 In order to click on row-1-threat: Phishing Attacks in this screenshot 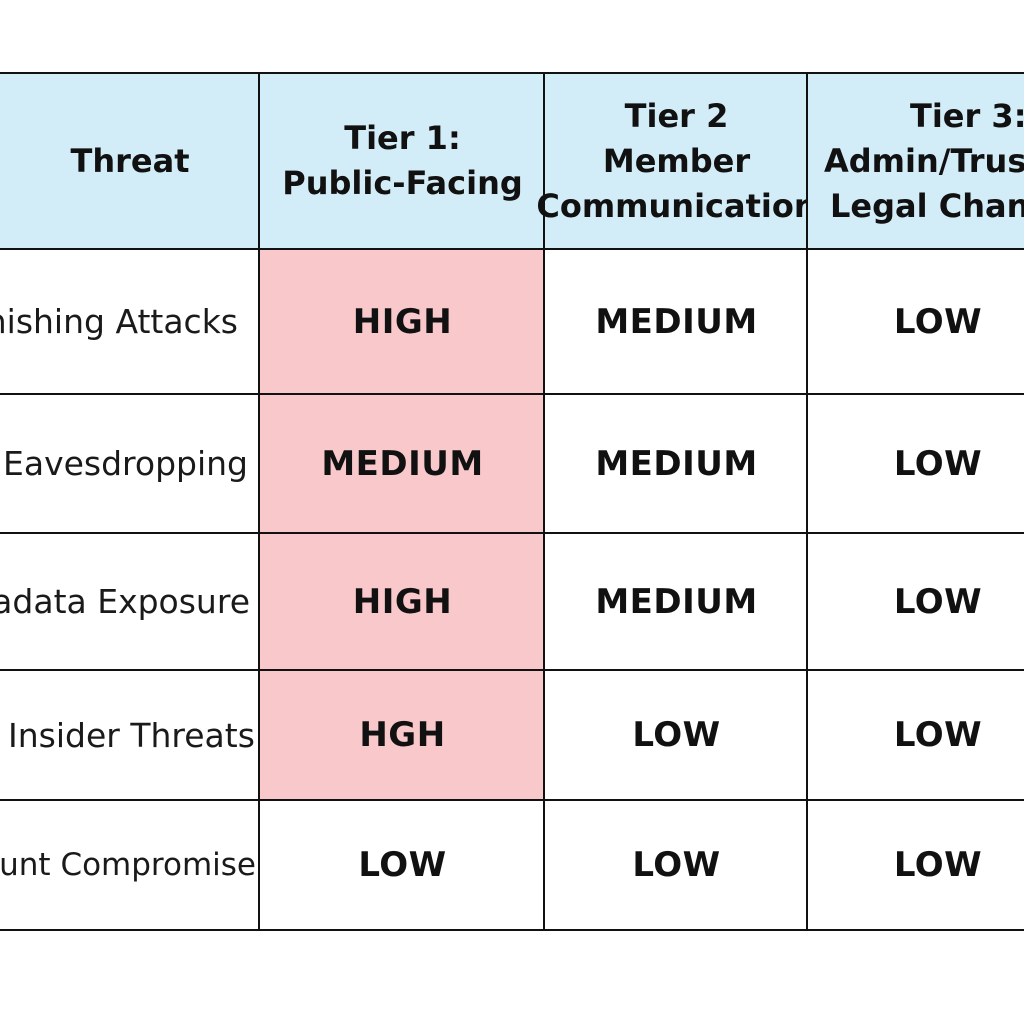, I will do `click(119, 321)`.